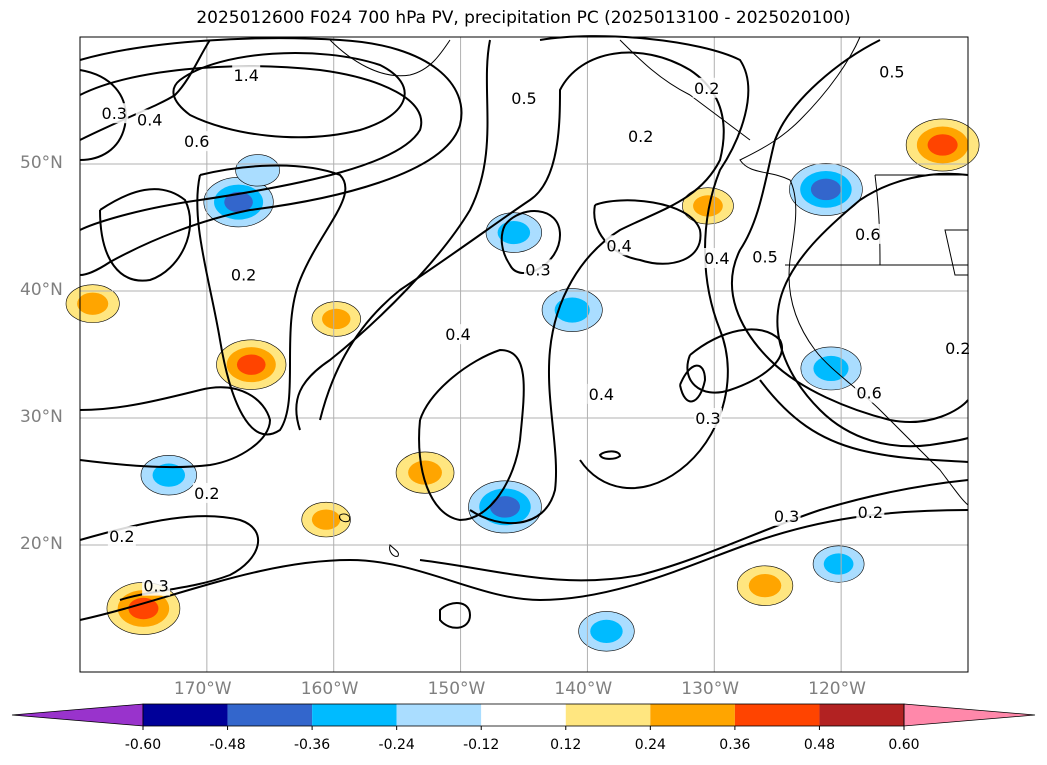  What do you see at coordinates (77, 715) in the screenshot?
I see `colorbar-extend-low` at bounding box center [77, 715].